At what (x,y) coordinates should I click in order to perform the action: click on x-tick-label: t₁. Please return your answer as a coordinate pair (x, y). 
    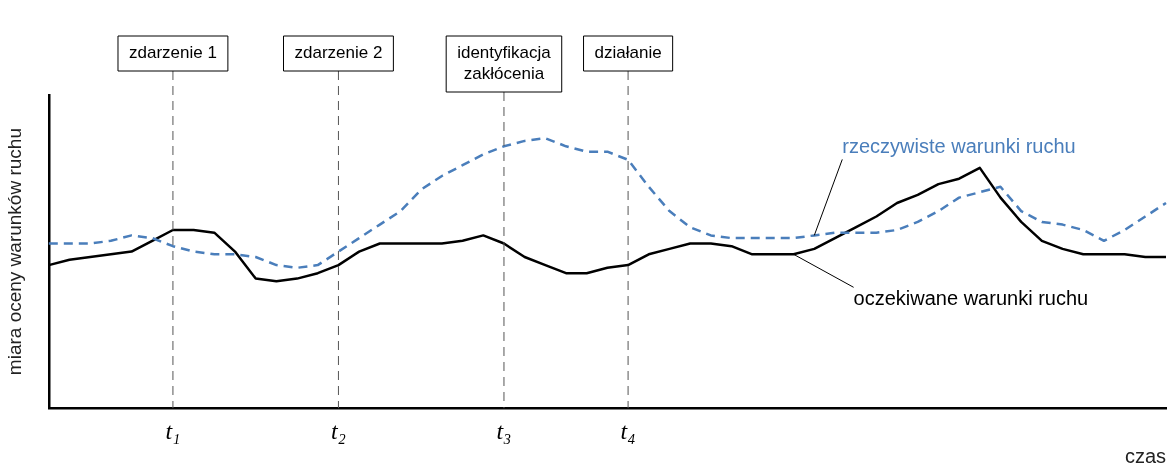
    Looking at the image, I should click on (173, 430).